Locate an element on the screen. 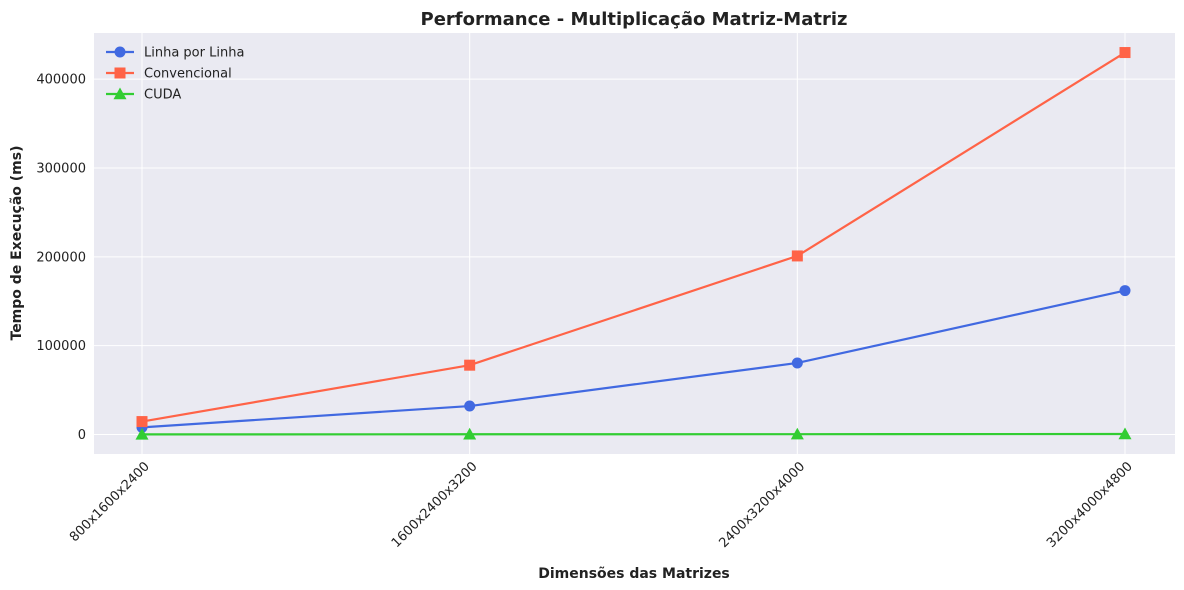 The image size is (1184, 590). y-tick-label: 200000 is located at coordinates (61, 257).